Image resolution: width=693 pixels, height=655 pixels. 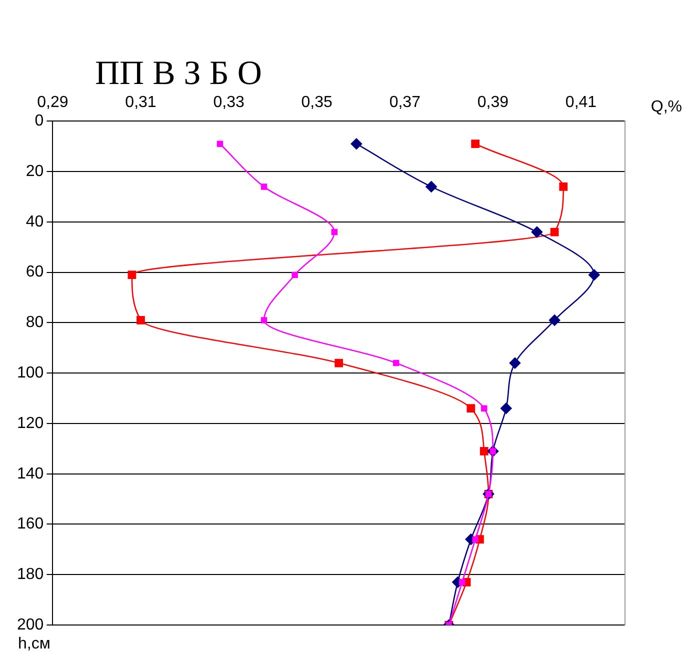 What do you see at coordinates (317, 103) in the screenshot?
I see `x-tick-label: 0,35` at bounding box center [317, 103].